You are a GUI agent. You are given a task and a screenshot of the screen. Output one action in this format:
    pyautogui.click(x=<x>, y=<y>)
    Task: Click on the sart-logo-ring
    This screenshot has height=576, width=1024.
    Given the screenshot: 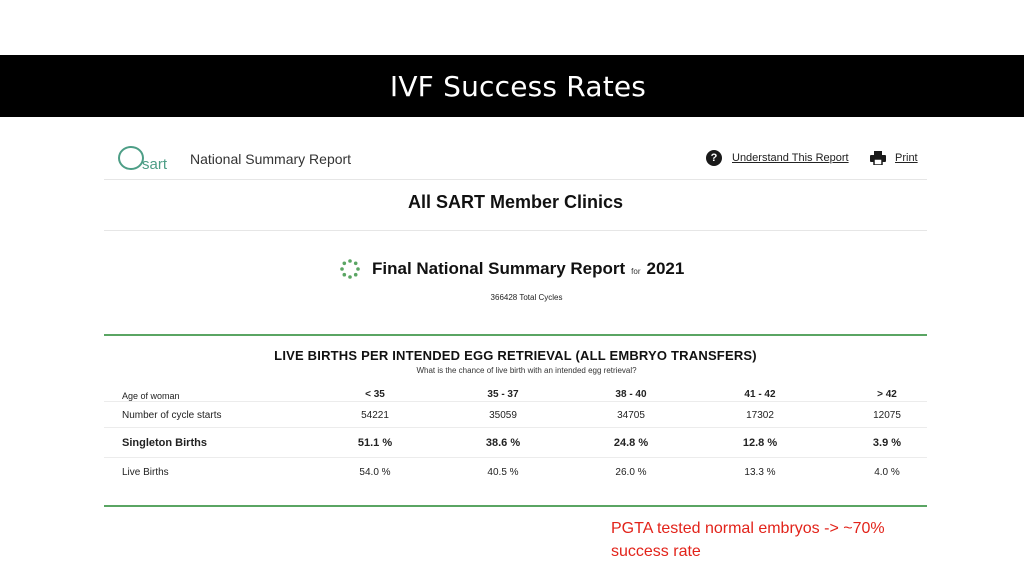 What is the action you would take?
    pyautogui.click(x=131, y=158)
    